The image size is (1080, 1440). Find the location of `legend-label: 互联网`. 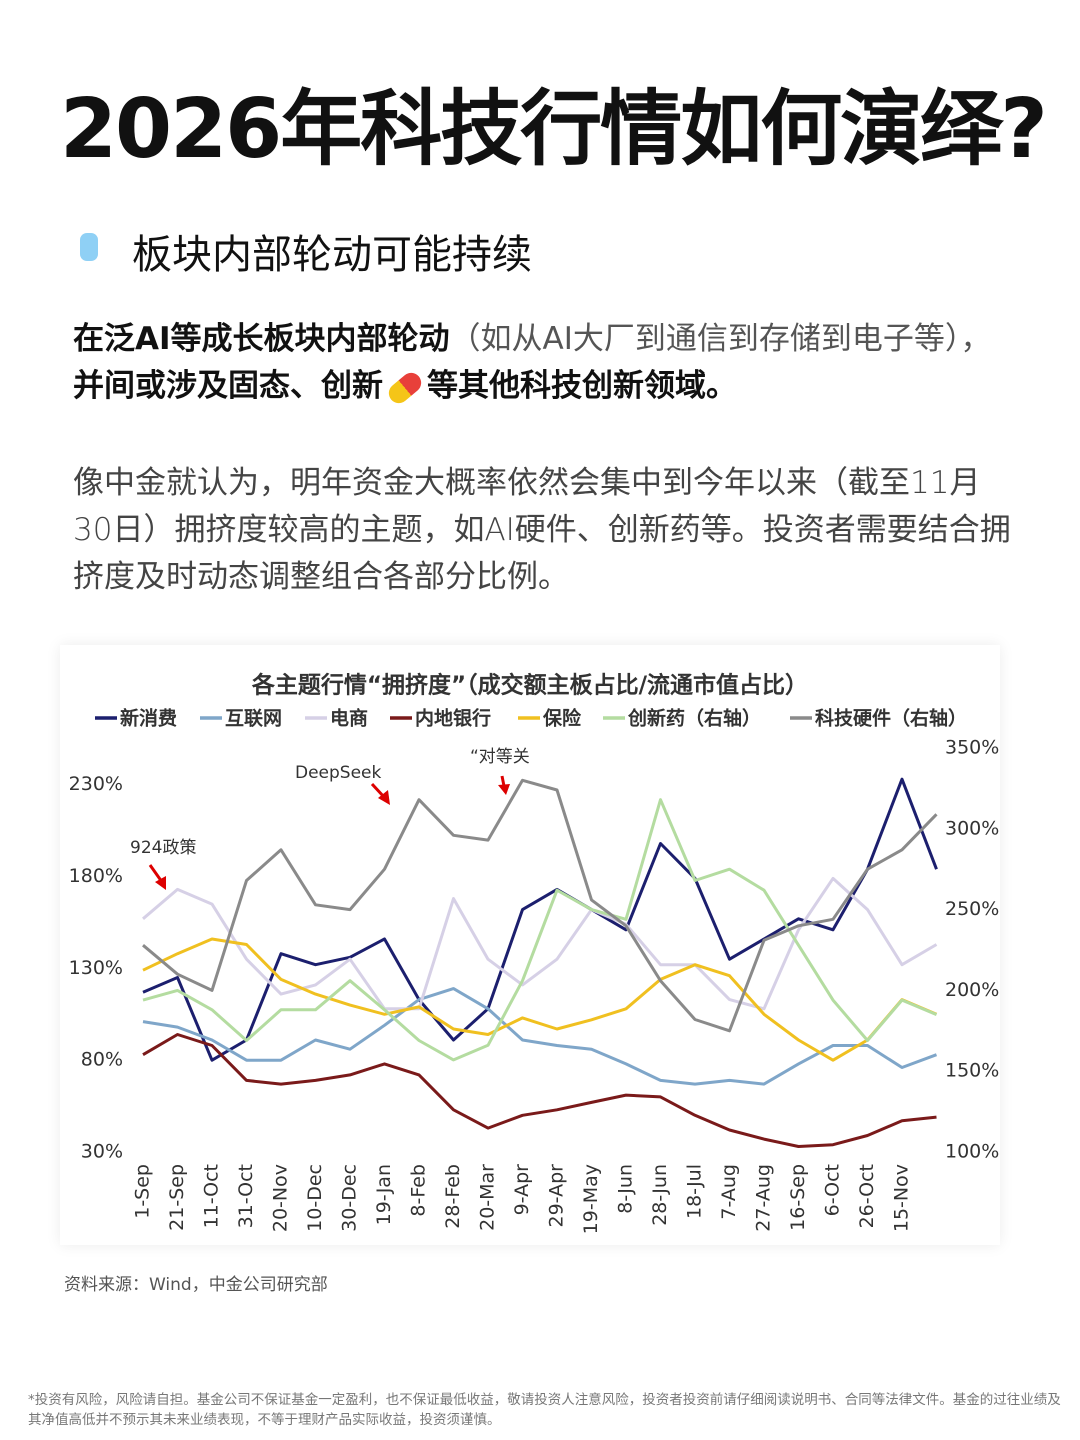

legend-label: 互联网 is located at coordinates (253, 719).